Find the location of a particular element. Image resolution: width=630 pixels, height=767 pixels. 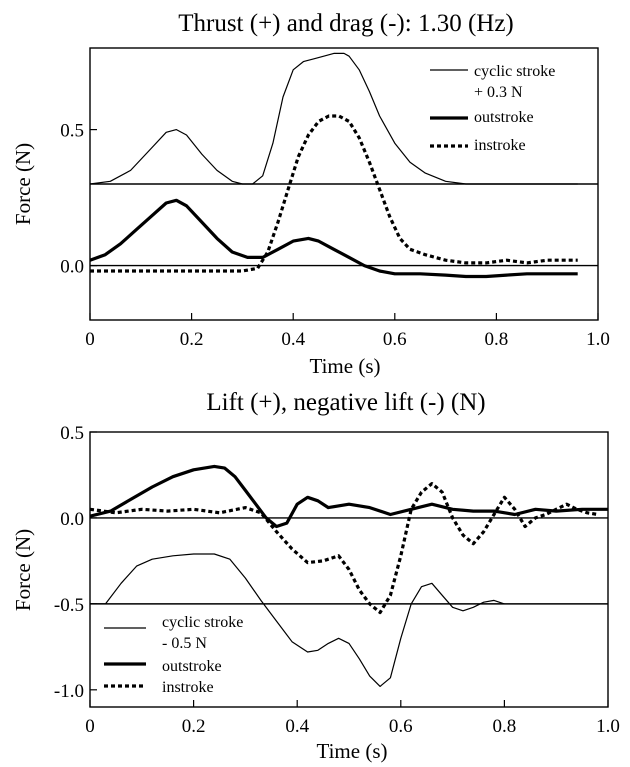

chart-title: Thrust (+) and drag (-): 1.30 (Hz) is located at coordinates (346, 23).